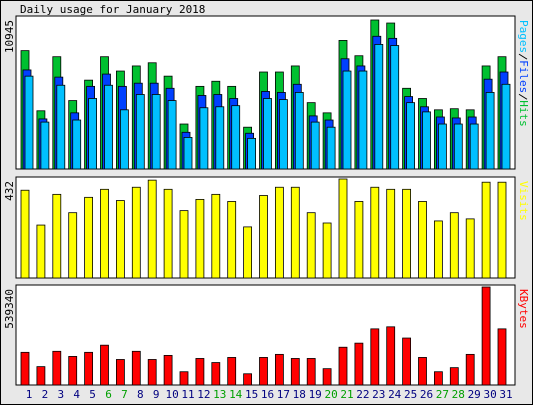  I want to click on x-tick-label: 11, so click(187, 394).